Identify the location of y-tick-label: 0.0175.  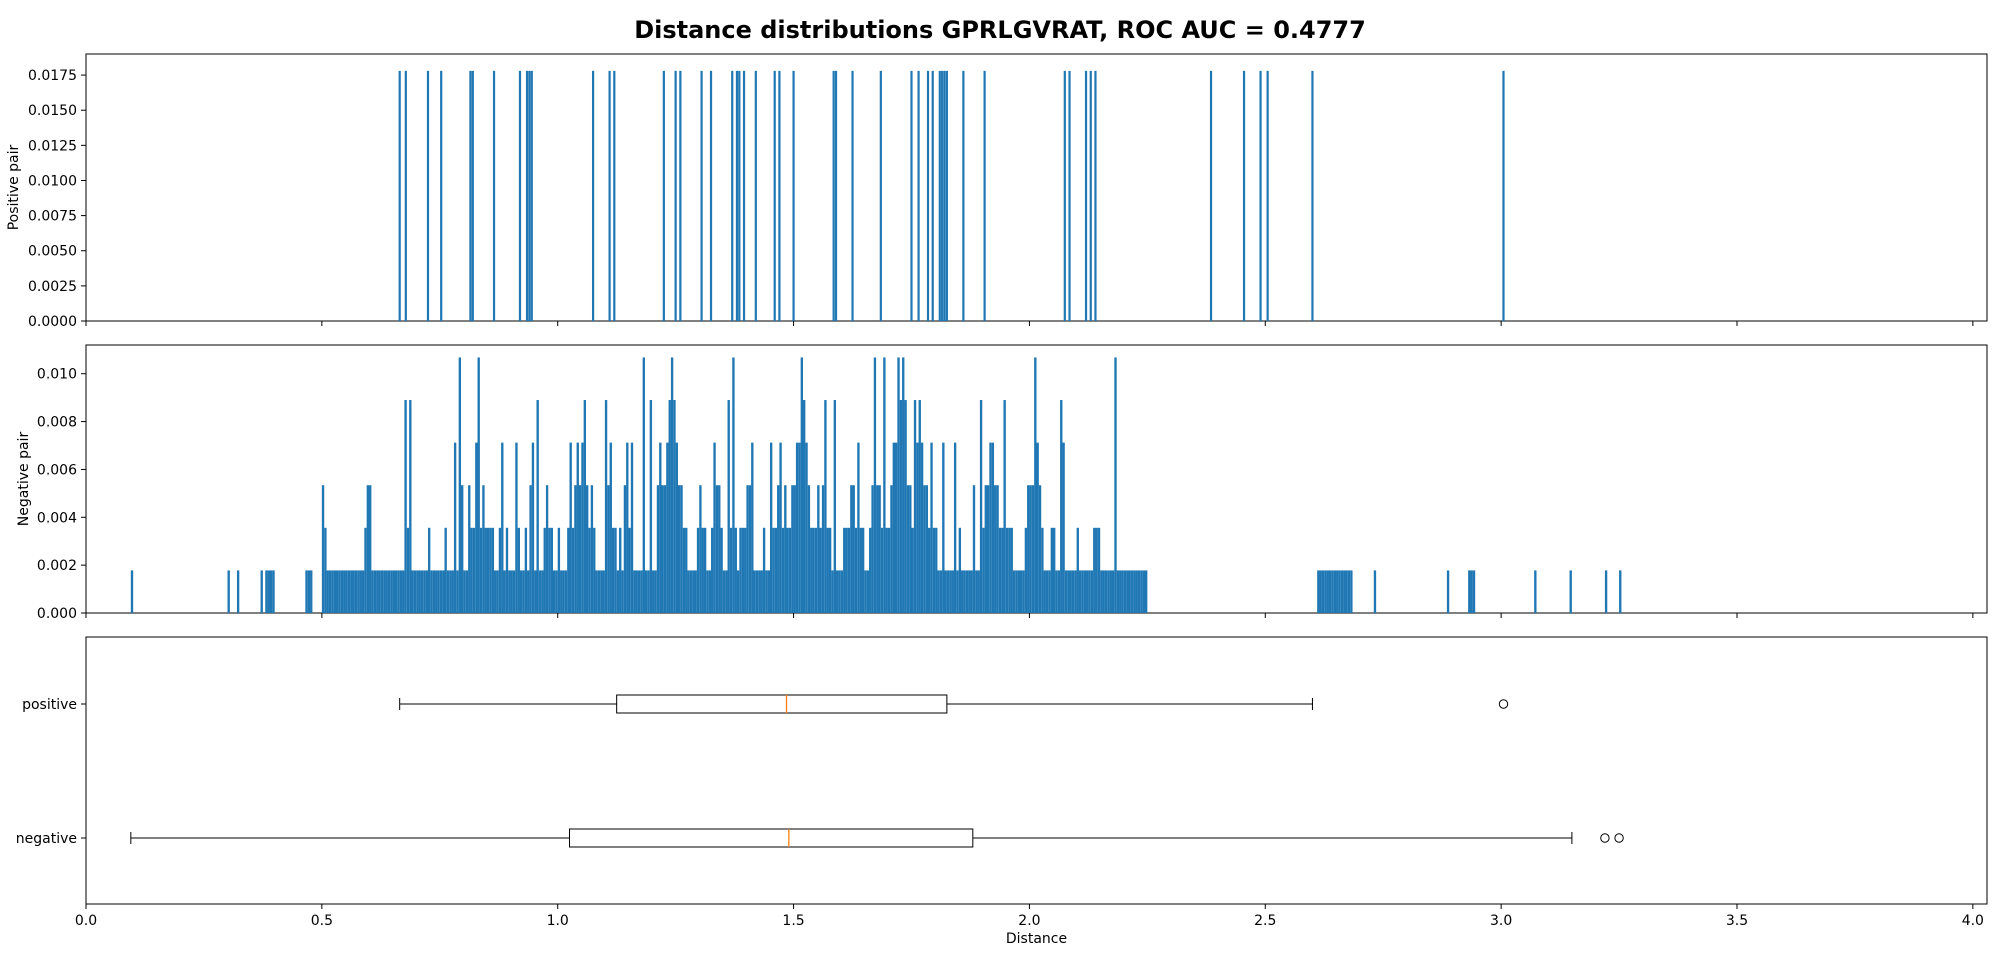
(52, 76).